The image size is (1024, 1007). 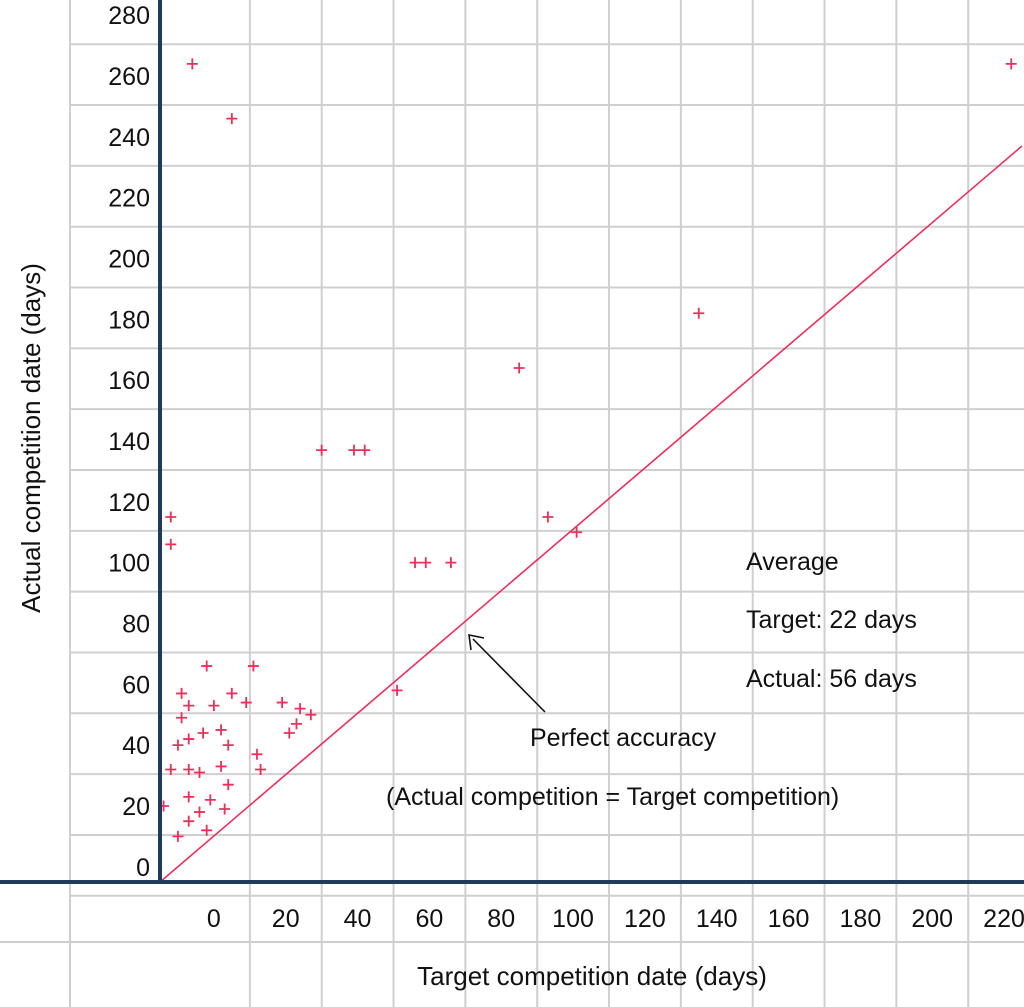 I want to click on annotation-arrow, so click(x=509, y=675).